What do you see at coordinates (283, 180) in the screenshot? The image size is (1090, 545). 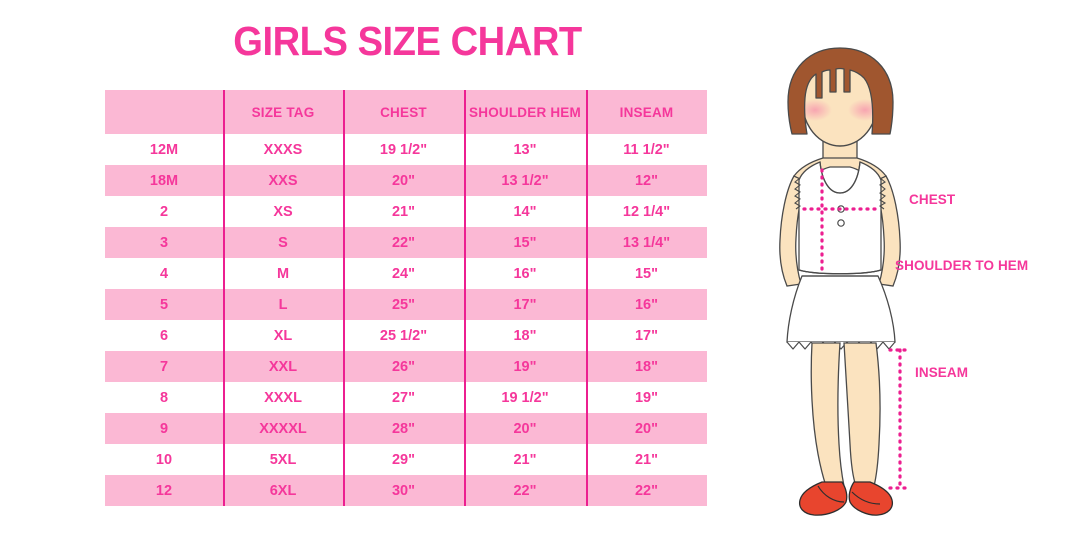 I see `cell-size-tag: XXS` at bounding box center [283, 180].